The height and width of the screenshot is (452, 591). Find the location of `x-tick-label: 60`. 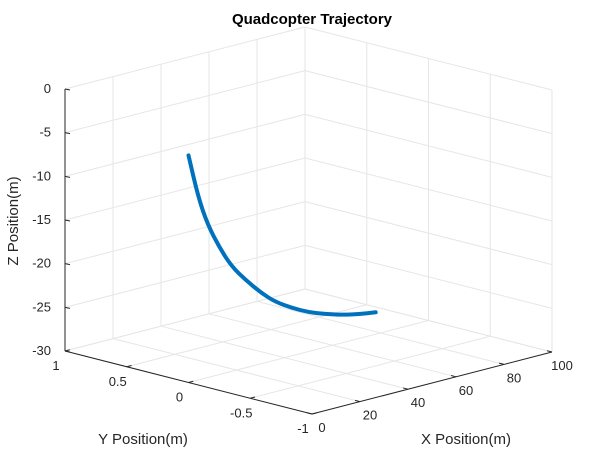

x-tick-label: 60 is located at coordinates (466, 390).